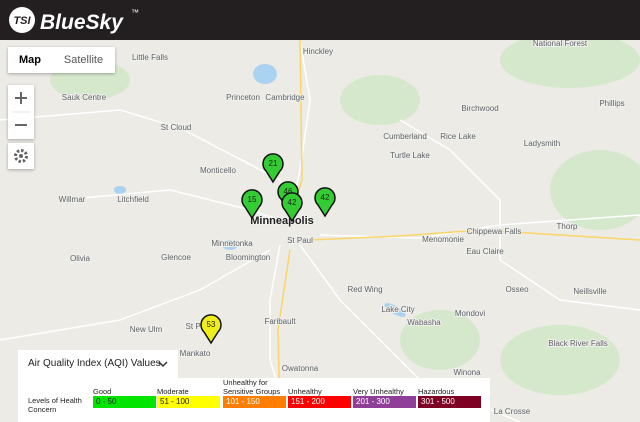 Image resolution: width=640 pixels, height=422 pixels. I want to click on satellite-button: Satellite, so click(83, 60).